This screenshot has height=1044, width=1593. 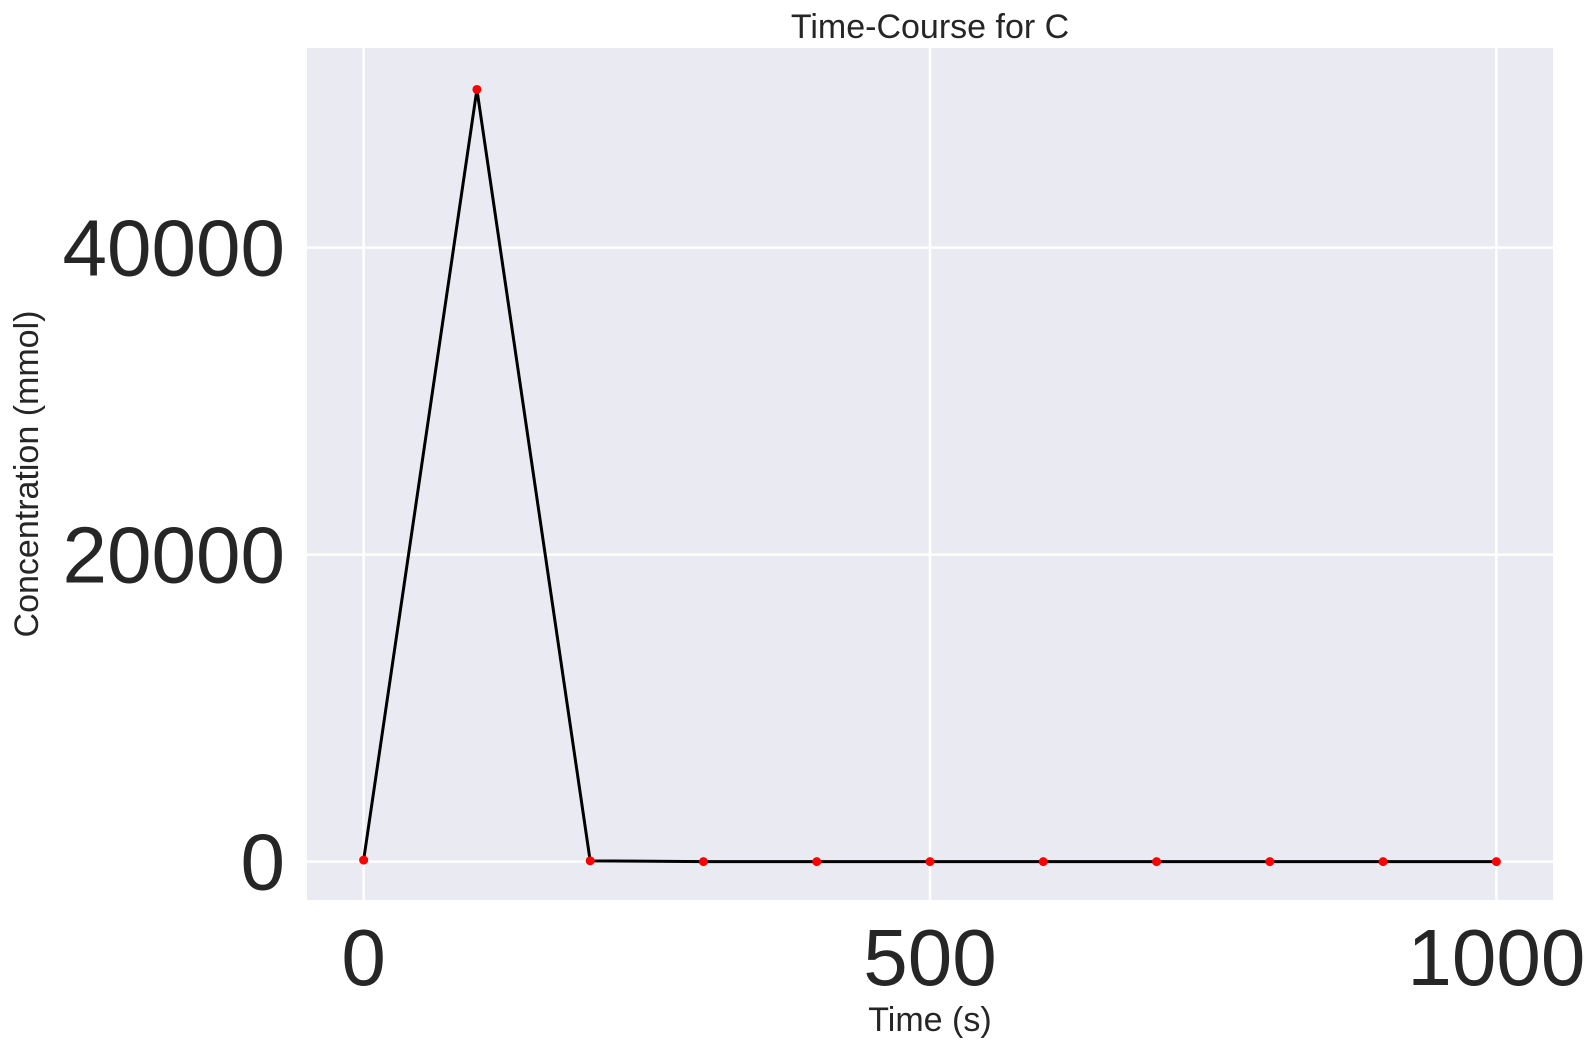 I want to click on y-tick-label: 40000, so click(x=174, y=248).